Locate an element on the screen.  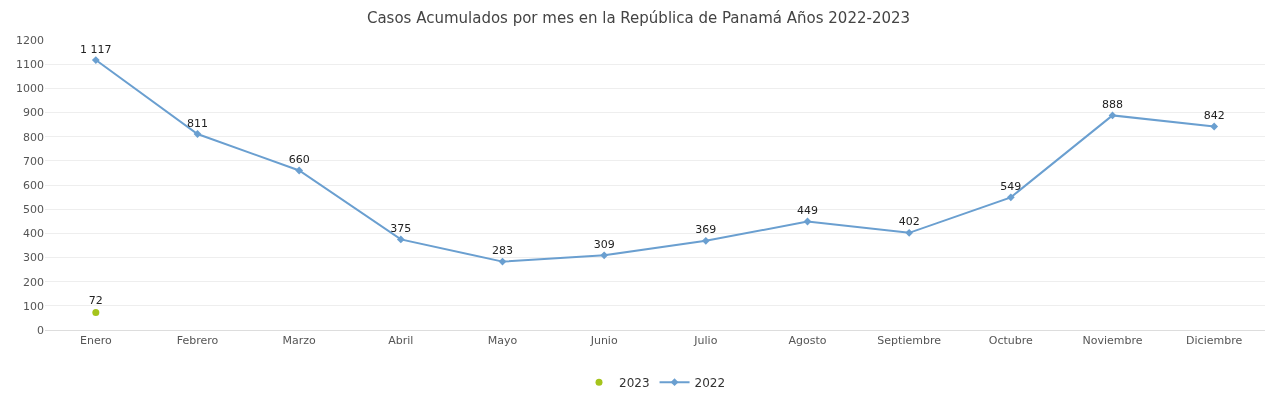
x-tick-label: Diciembre is located at coordinates (1214, 341).